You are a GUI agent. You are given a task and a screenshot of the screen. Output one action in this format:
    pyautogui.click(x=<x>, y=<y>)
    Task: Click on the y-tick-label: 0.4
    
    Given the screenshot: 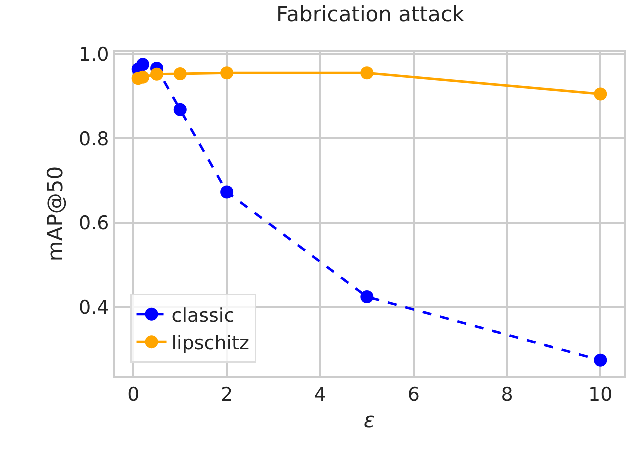 What is the action you would take?
    pyautogui.click(x=94, y=308)
    